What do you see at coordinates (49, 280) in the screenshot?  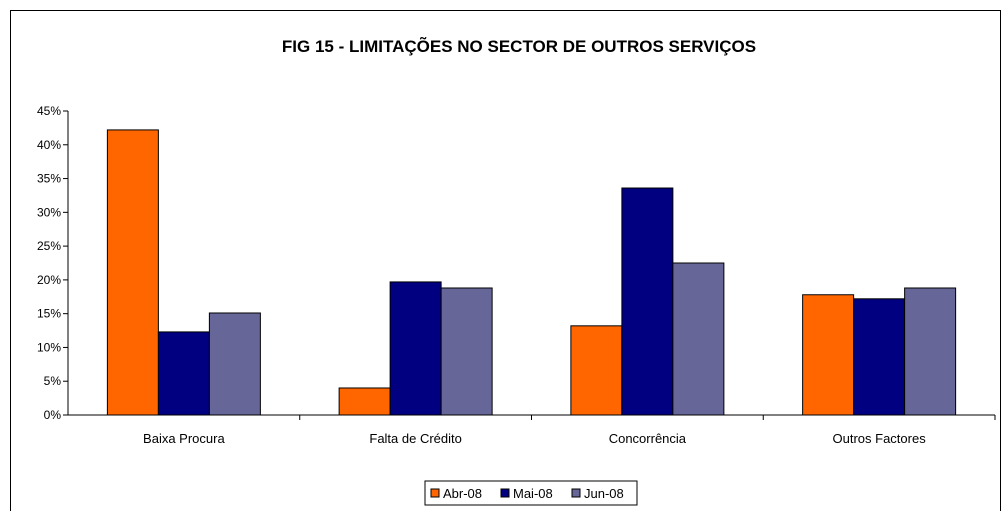 I see `y-tick-label: 20%` at bounding box center [49, 280].